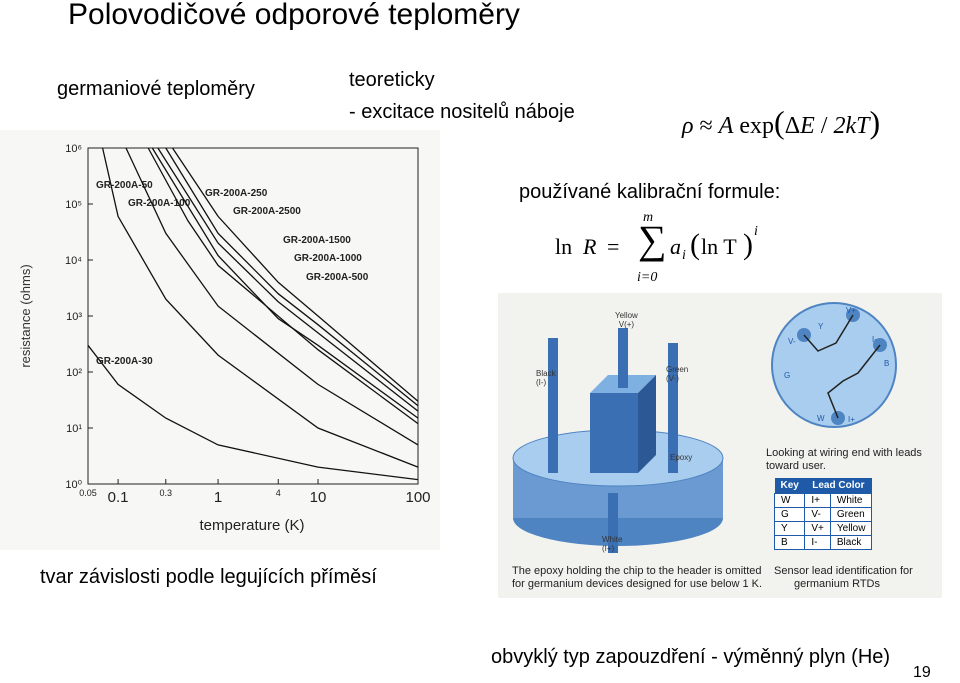 This screenshot has width=960, height=683. Describe the element at coordinates (790, 528) in the screenshot. I see `table-cell: Y` at that location.